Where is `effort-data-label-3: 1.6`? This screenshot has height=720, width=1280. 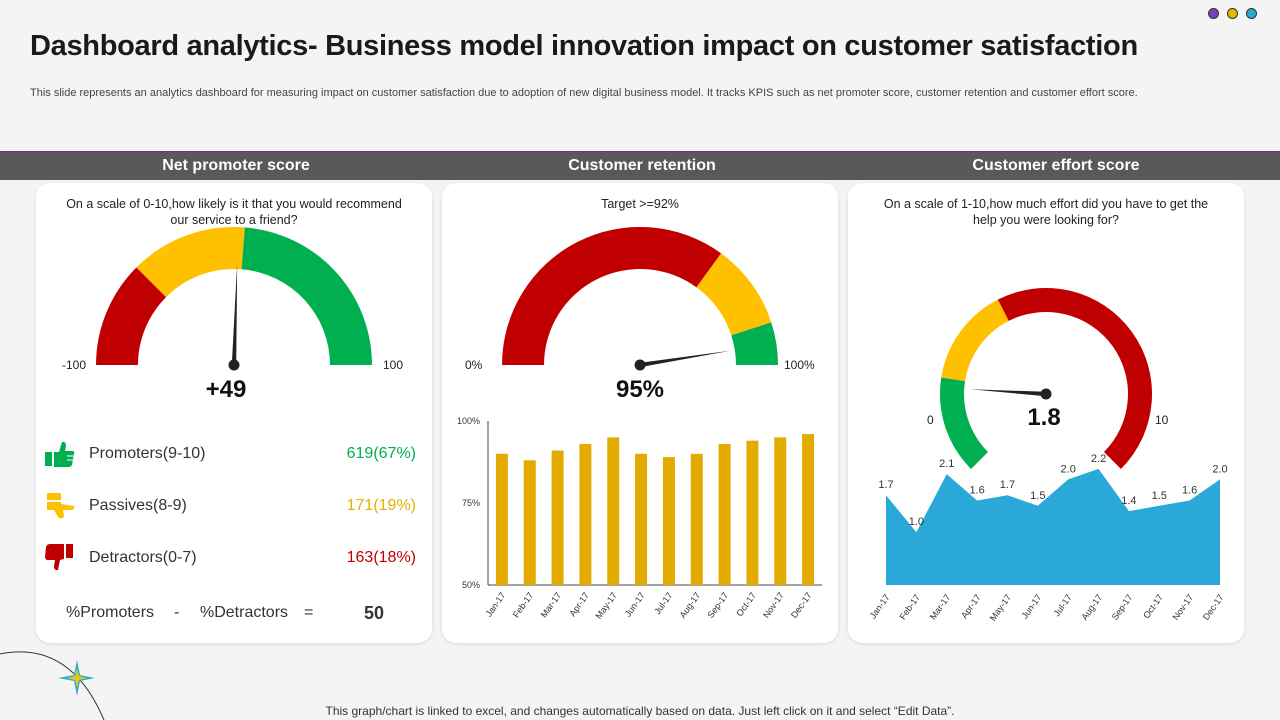 effort-data-label-3: 1.6 is located at coordinates (976, 491).